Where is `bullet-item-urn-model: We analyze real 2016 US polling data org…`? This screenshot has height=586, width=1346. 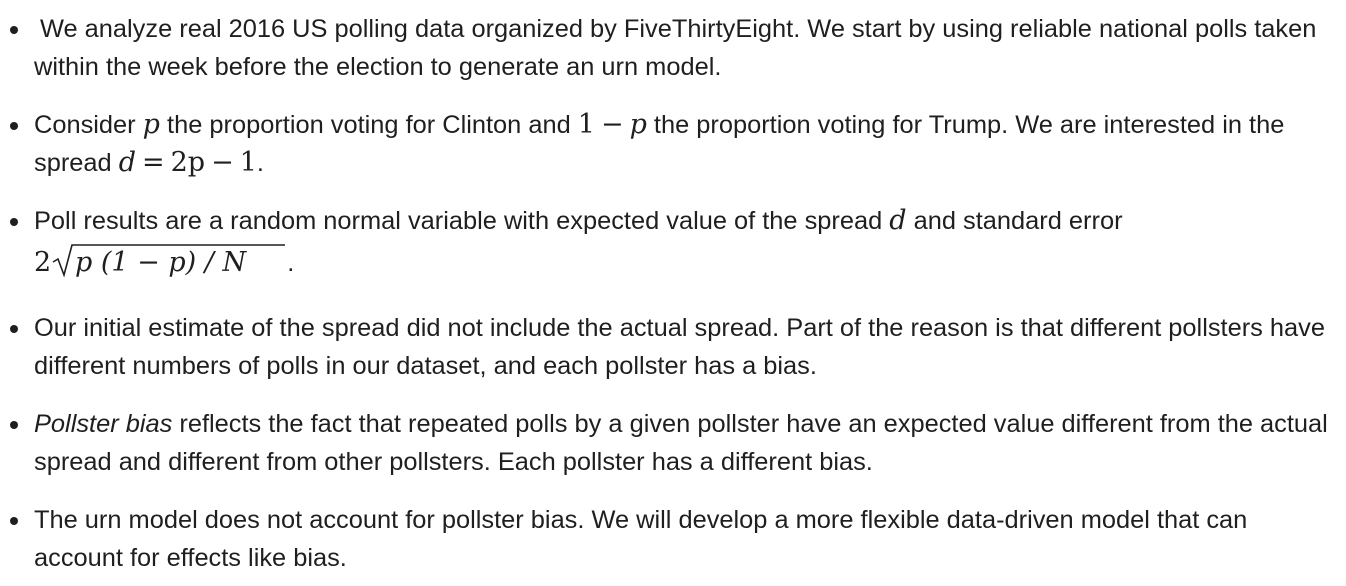
bullet-item-urn-model: We analyze real 2016 US polling data org… is located at coordinates (673, 48).